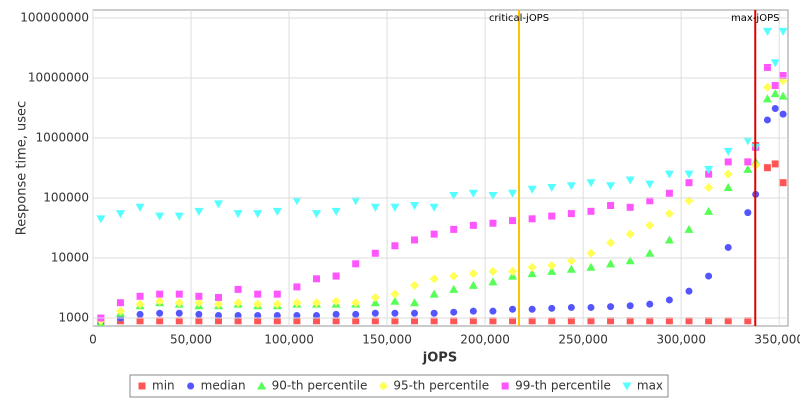 The image size is (800, 400). Describe the element at coordinates (93, 340) in the screenshot. I see `x-tick-label: 0` at that location.